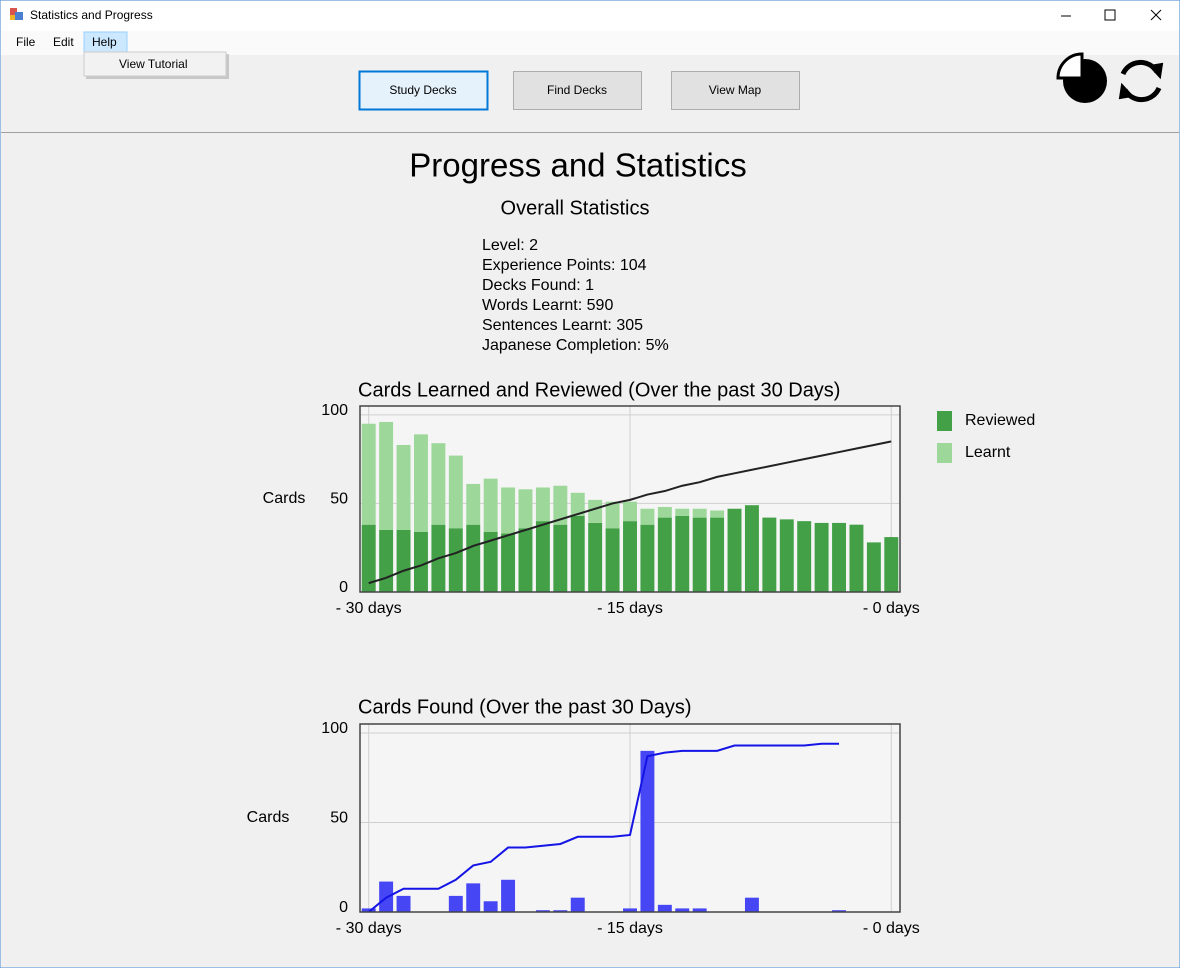 The width and height of the screenshot is (1180, 968). Describe the element at coordinates (577, 165) in the screenshot. I see `heading: Progress and Statistics` at that location.